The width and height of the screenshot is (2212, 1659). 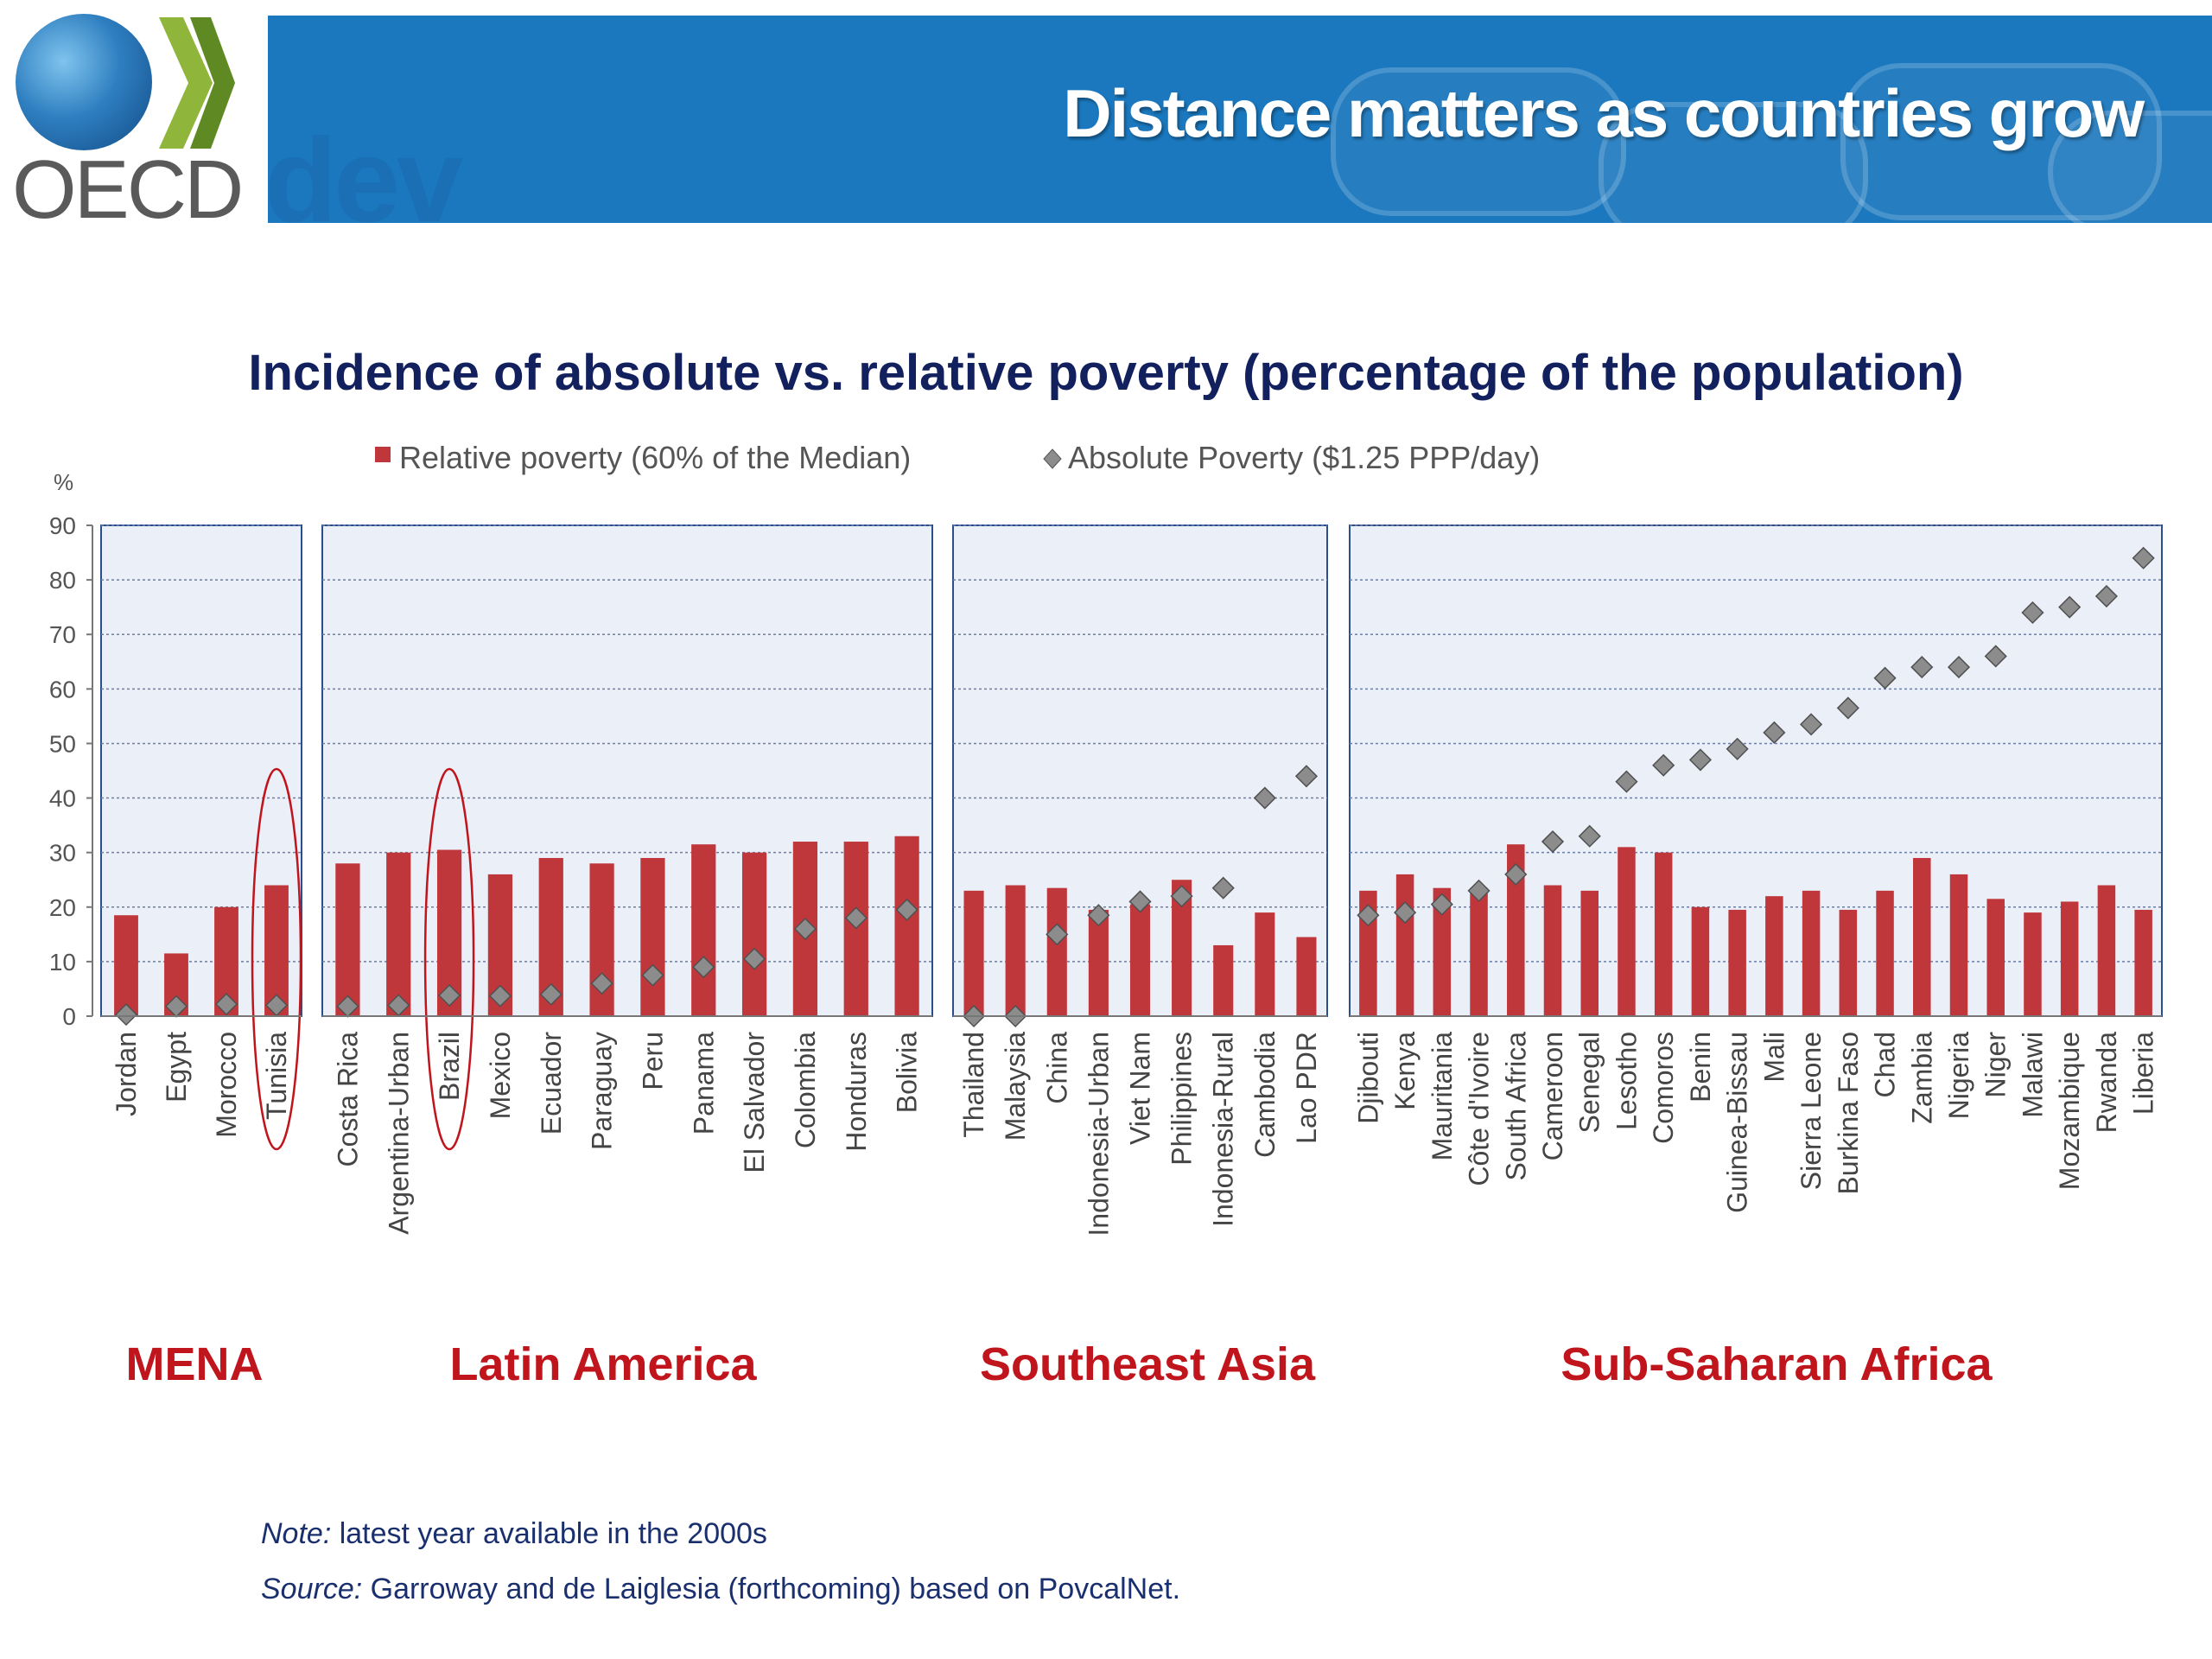 I want to click on category-label: Morocco, so click(x=226, y=1085).